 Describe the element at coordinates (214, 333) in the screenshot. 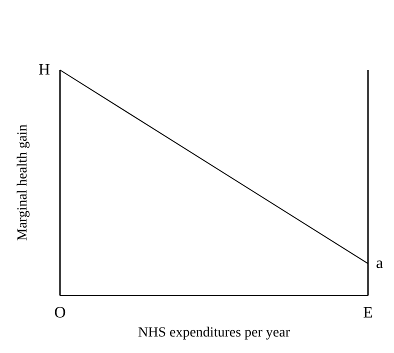

I see `x-axis-title: NHS expenditures per year` at that location.